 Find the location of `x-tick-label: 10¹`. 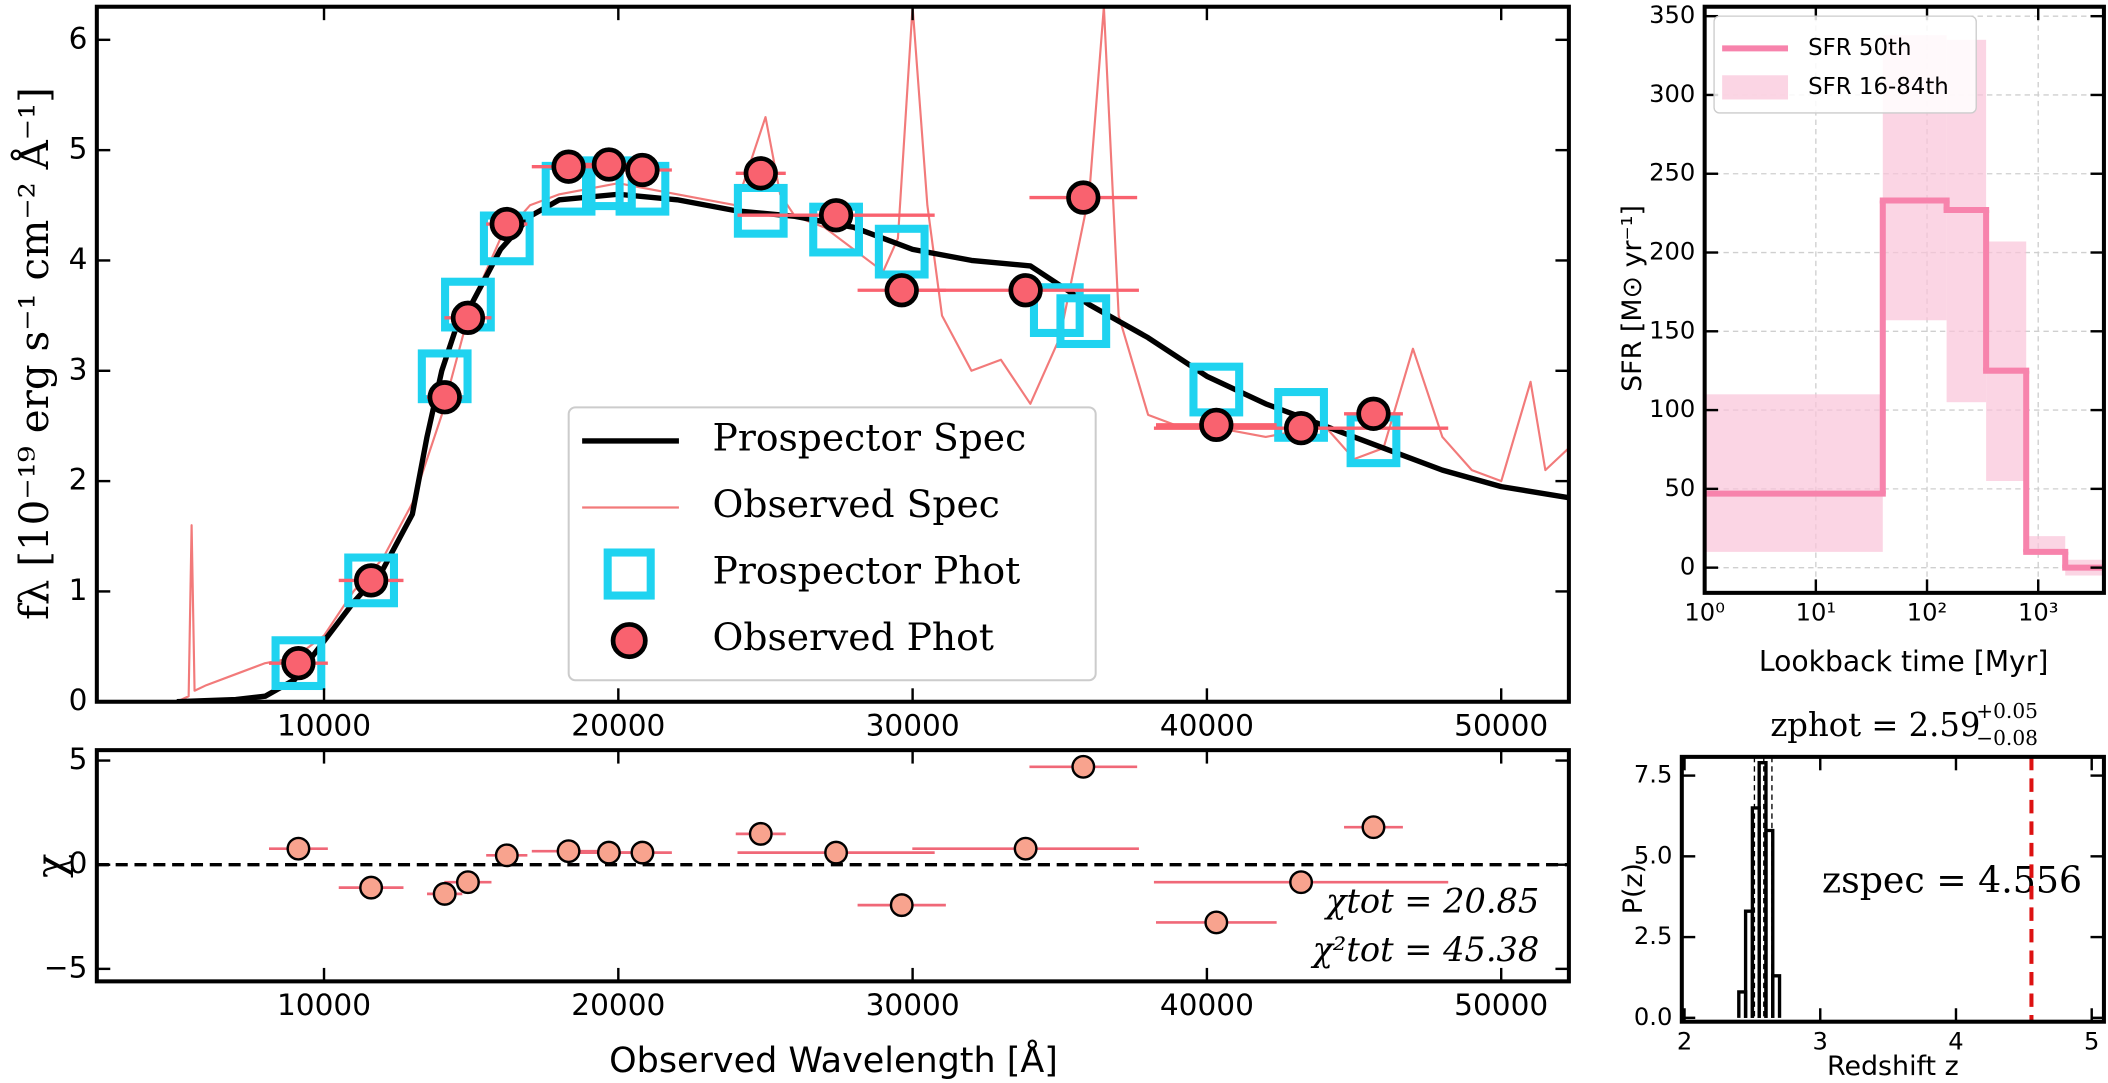

x-tick-label: 10¹ is located at coordinates (1816, 612).